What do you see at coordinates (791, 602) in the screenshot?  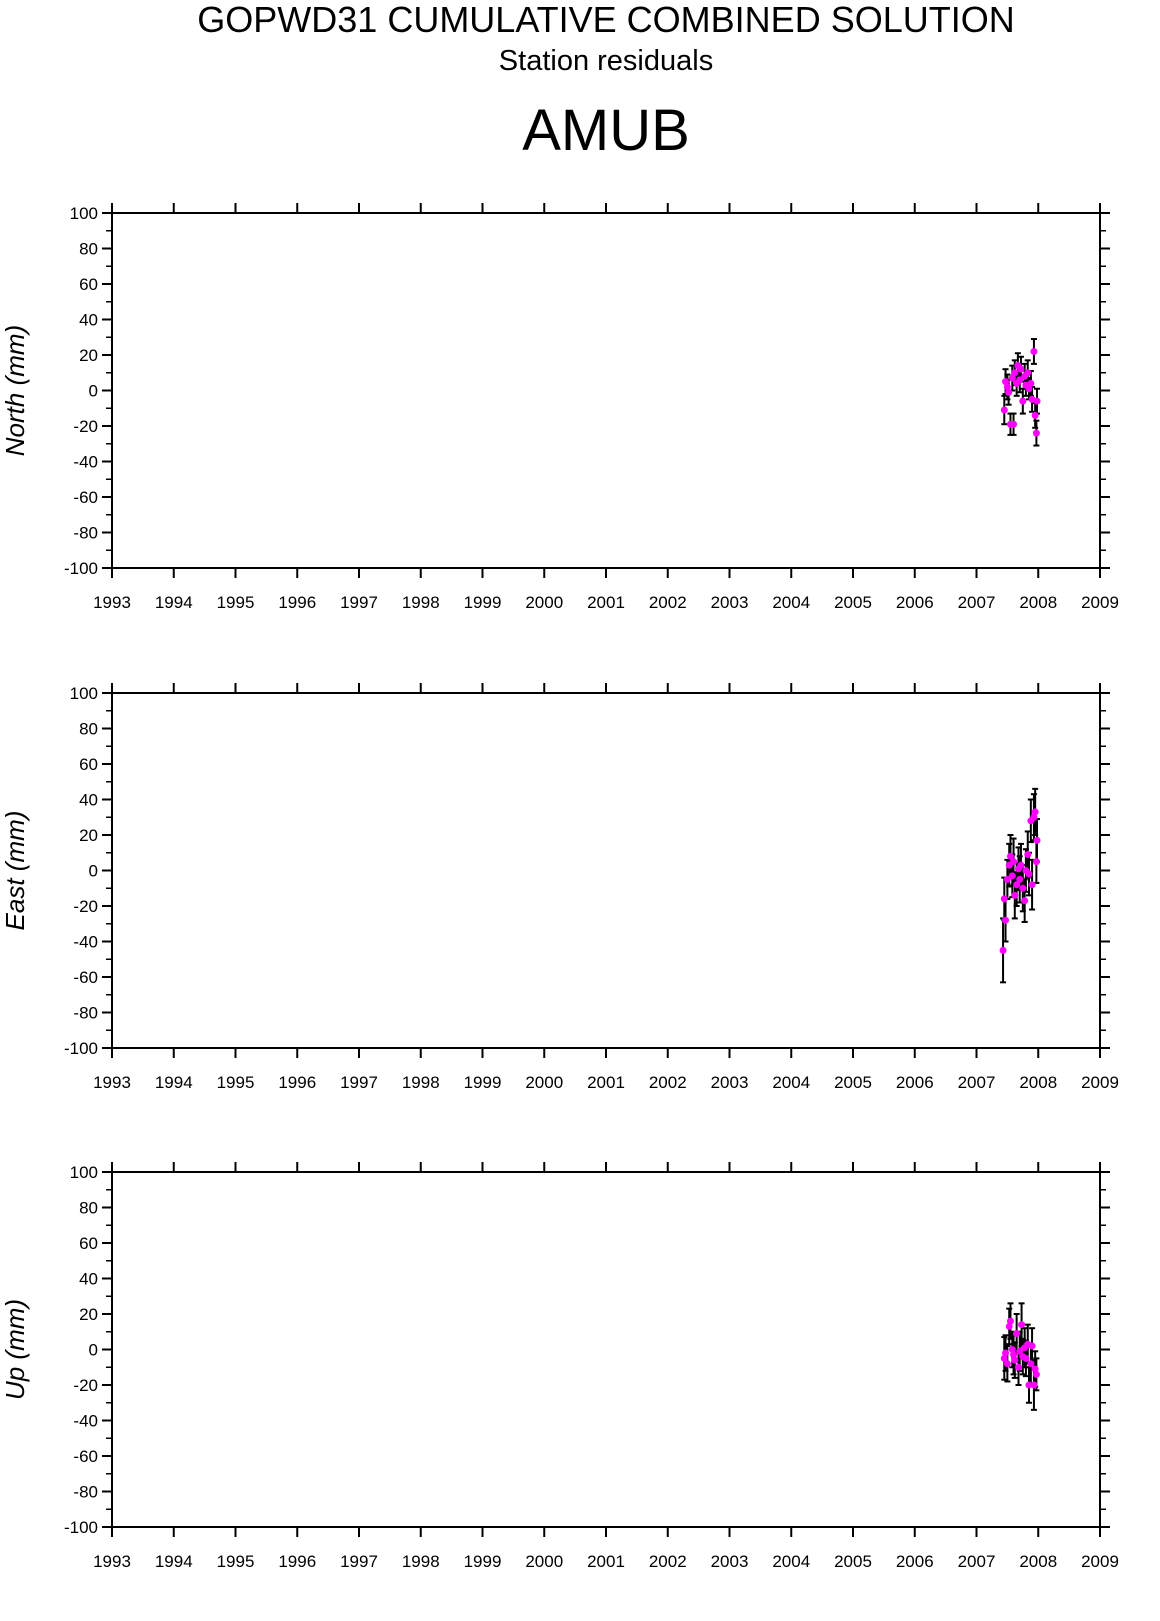 I see `x-tick-label: 2004` at bounding box center [791, 602].